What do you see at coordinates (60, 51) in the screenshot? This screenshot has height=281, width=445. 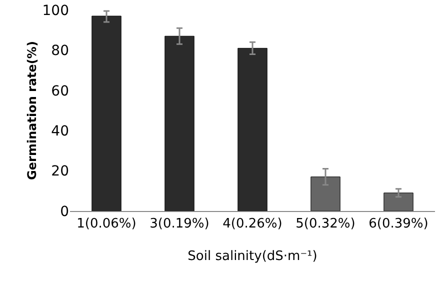 I see `y-tick-label: 80` at bounding box center [60, 51].